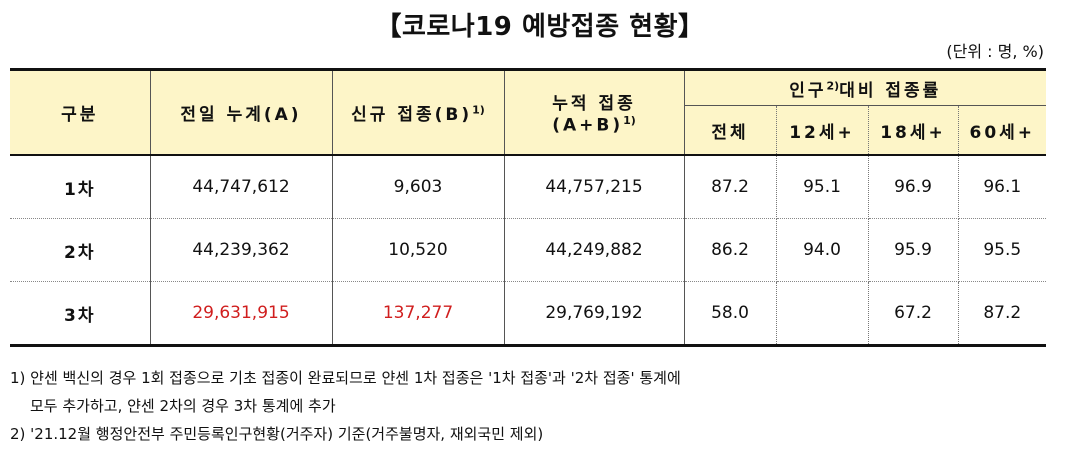 Image resolution: width=1080 pixels, height=454 pixels. What do you see at coordinates (913, 130) in the screenshot?
I see `header-sub-18: 18세+` at bounding box center [913, 130].